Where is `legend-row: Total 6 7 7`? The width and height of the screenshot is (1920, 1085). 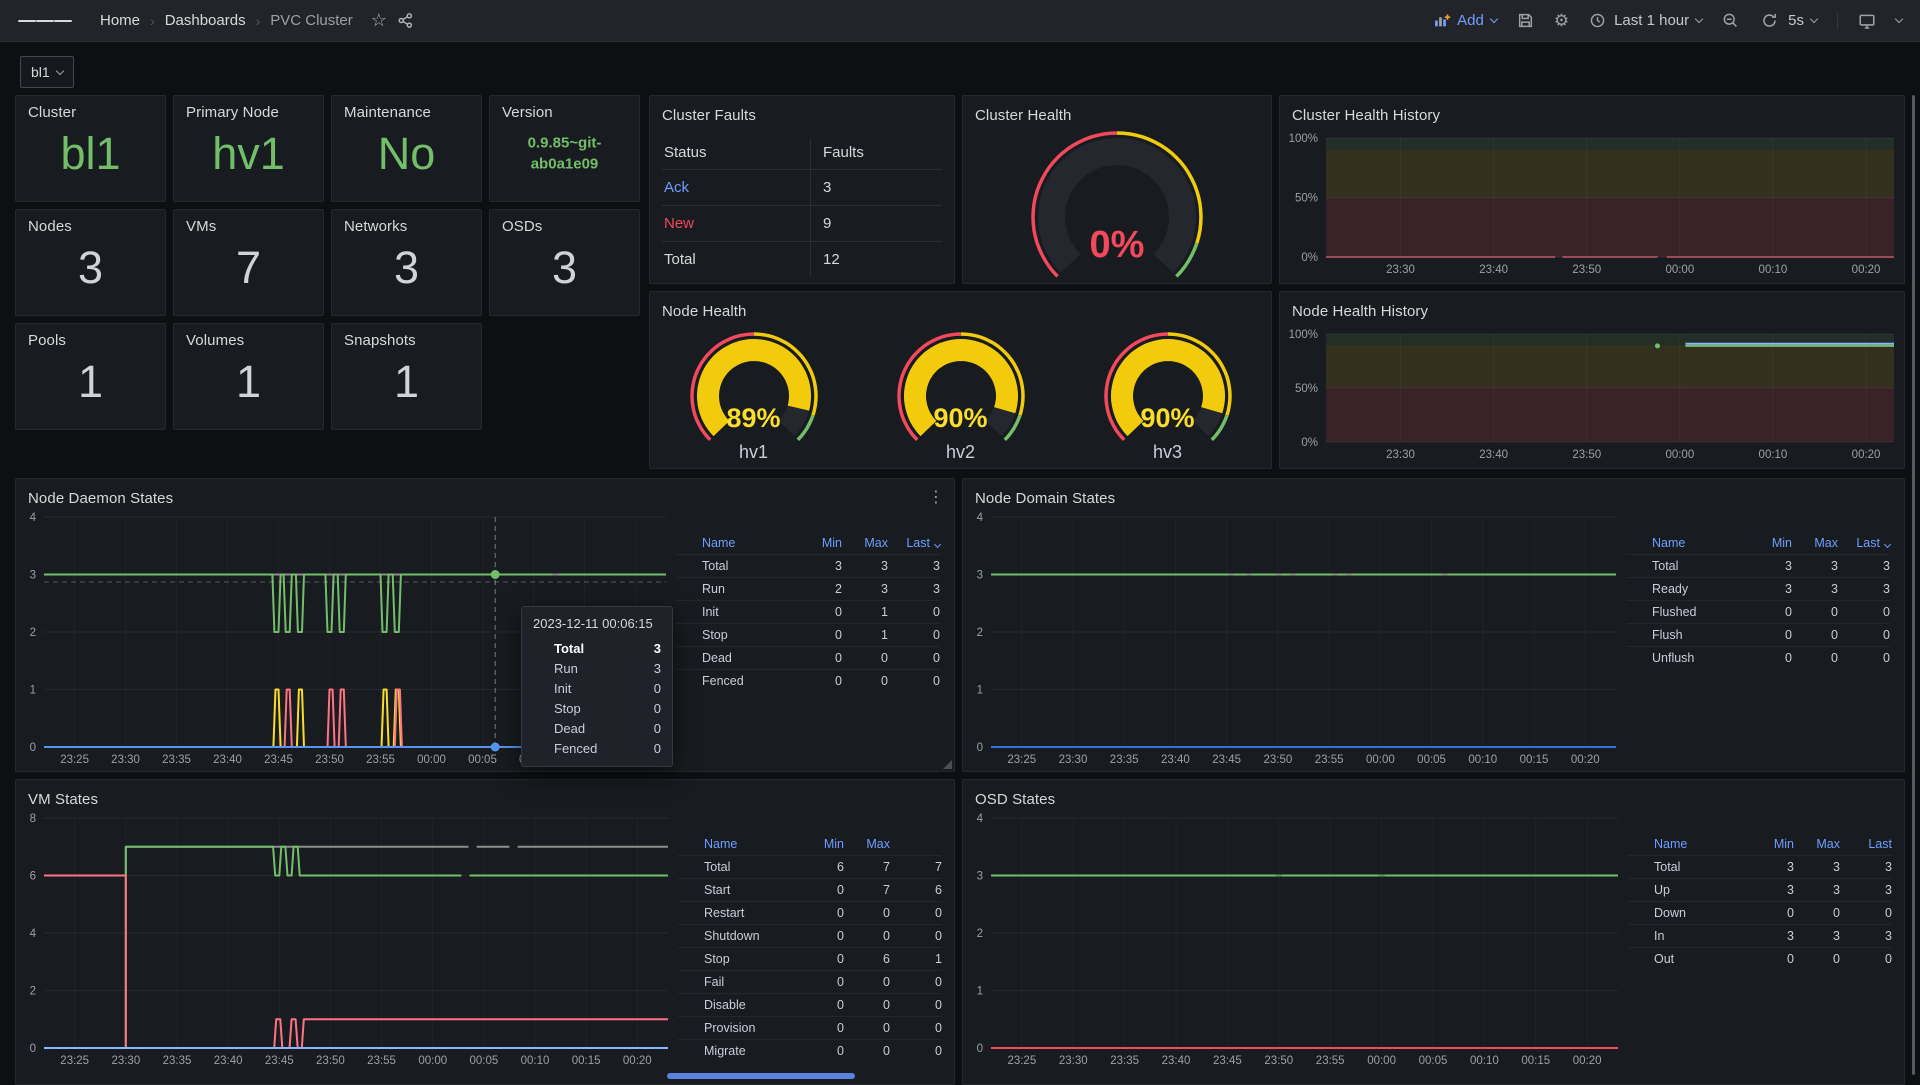
legend-row: Total 6 7 7 is located at coordinates (810, 866).